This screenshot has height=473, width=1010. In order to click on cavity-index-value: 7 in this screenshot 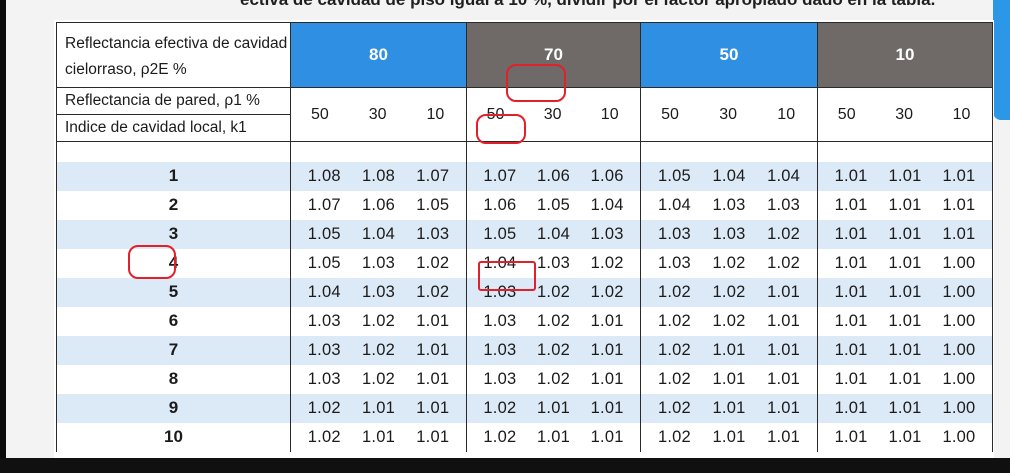, I will do `click(173, 350)`.